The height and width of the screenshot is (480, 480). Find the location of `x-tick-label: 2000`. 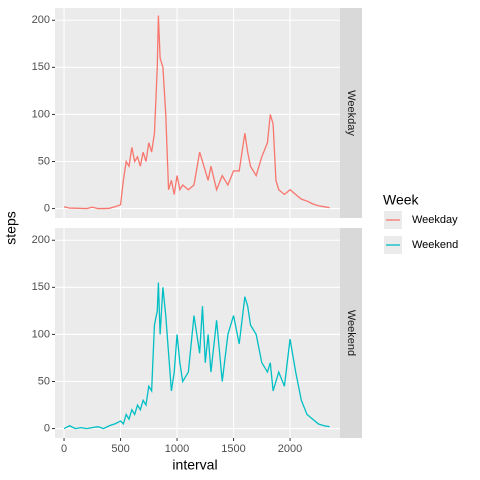

x-tick-label: 2000 is located at coordinates (290, 449).